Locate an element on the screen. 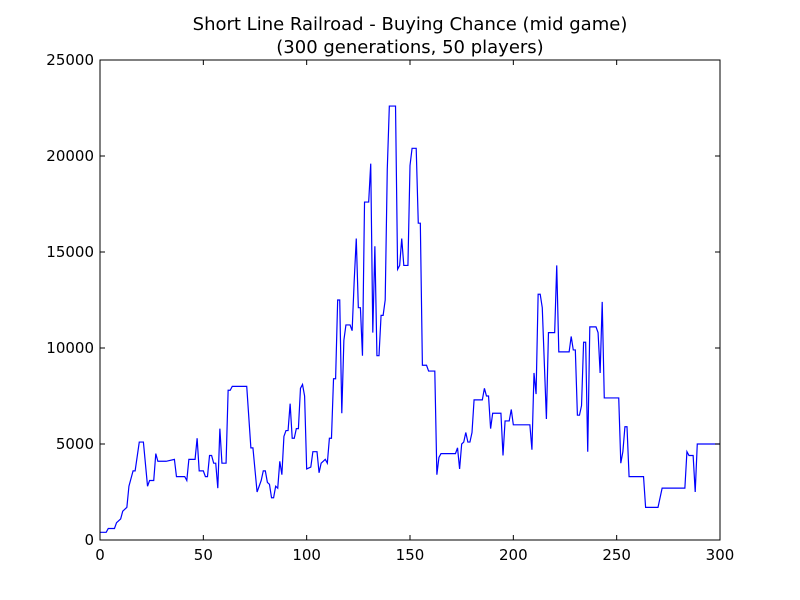 This screenshot has height=600, width=800. y-tick-label-3: 15000 is located at coordinates (70, 252).